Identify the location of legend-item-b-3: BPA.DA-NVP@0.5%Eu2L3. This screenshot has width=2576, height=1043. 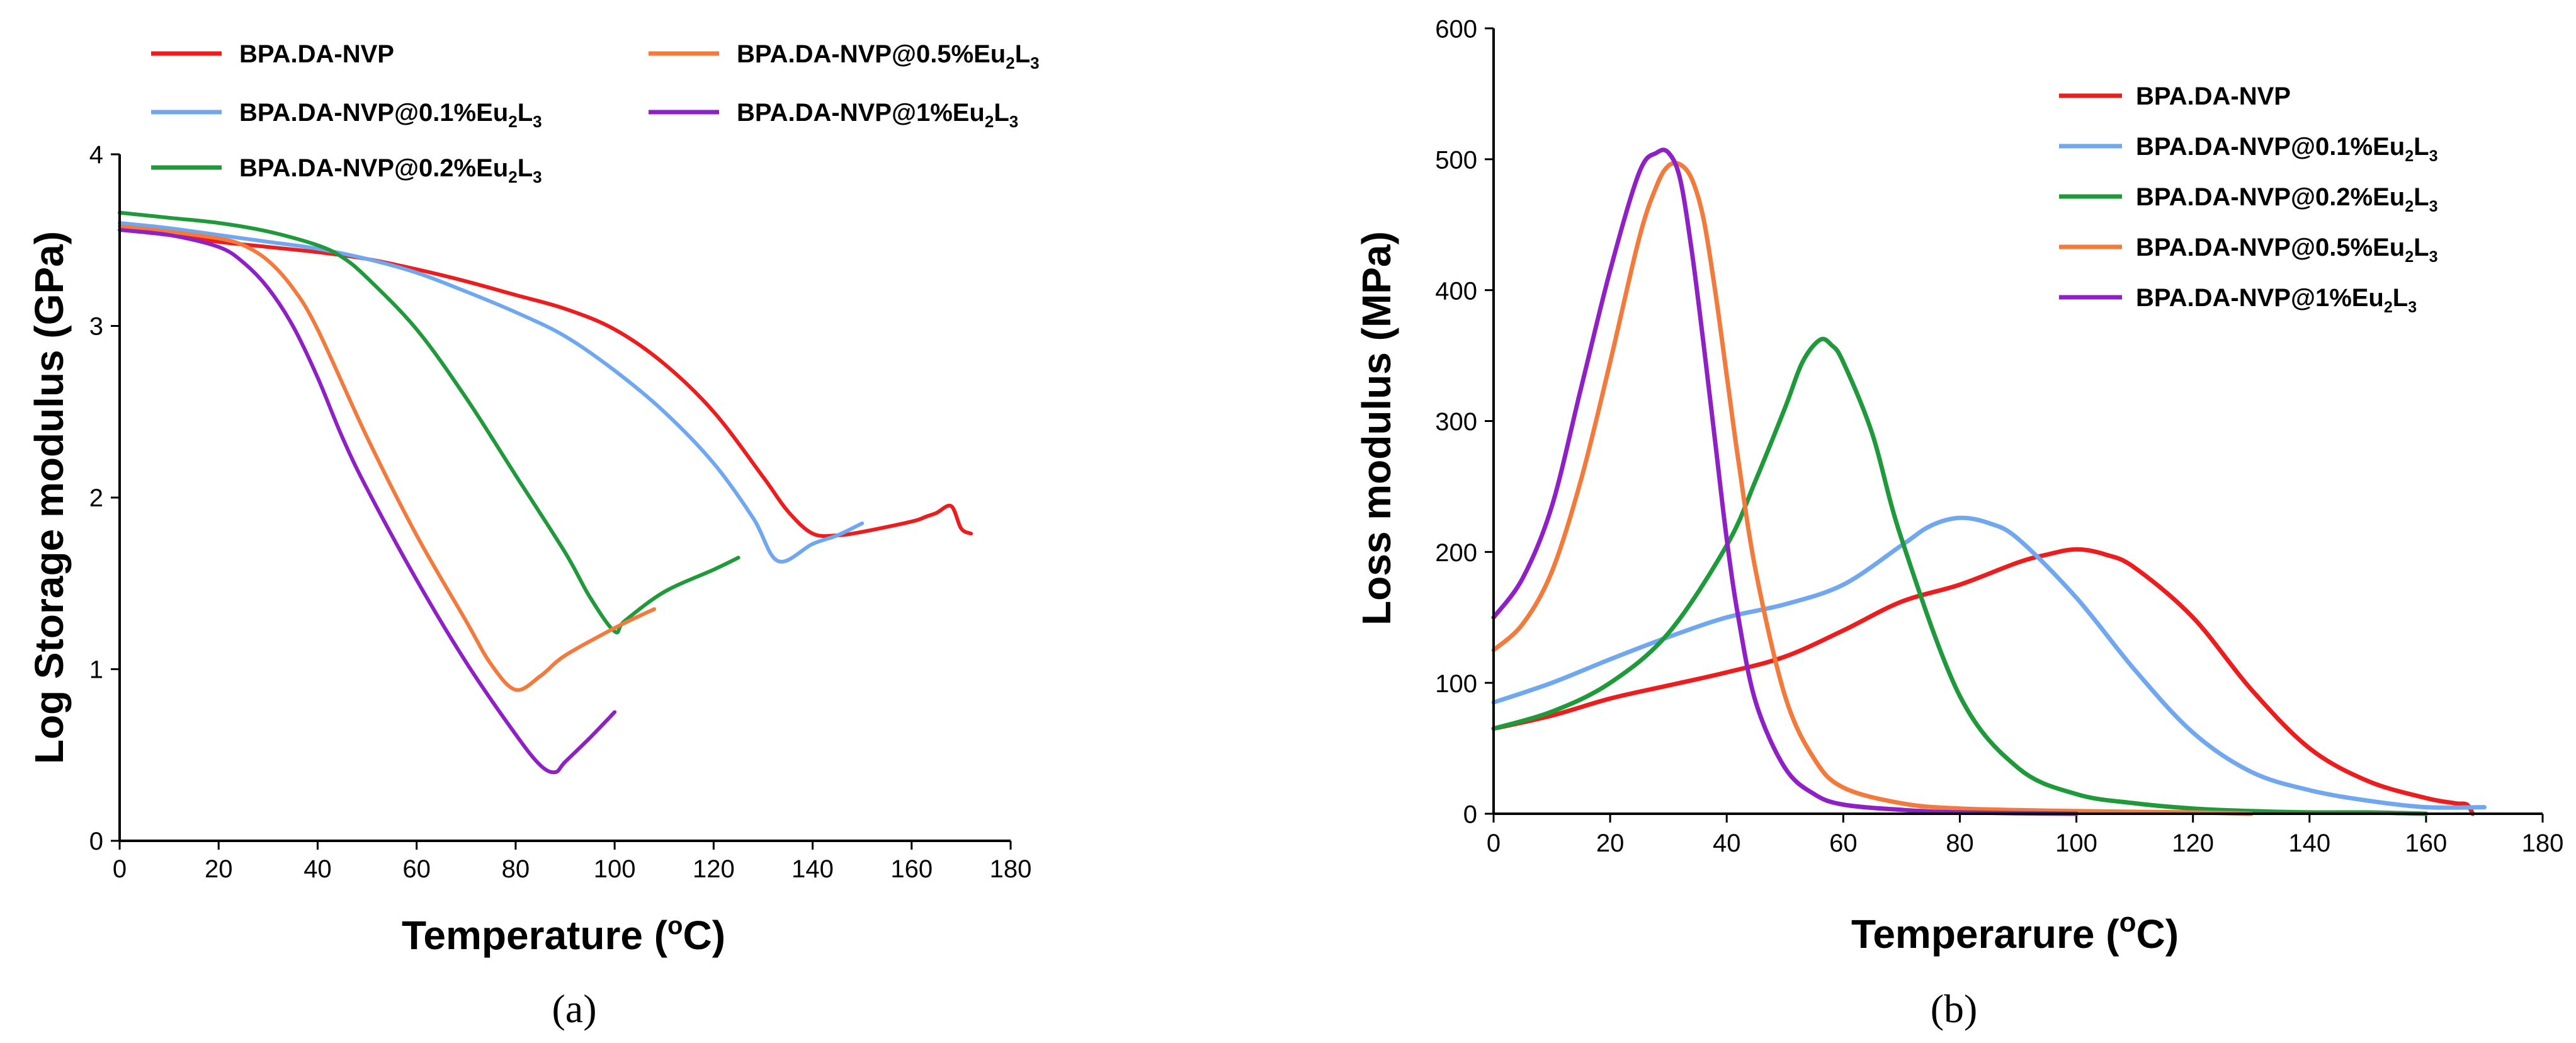
(2248, 250).